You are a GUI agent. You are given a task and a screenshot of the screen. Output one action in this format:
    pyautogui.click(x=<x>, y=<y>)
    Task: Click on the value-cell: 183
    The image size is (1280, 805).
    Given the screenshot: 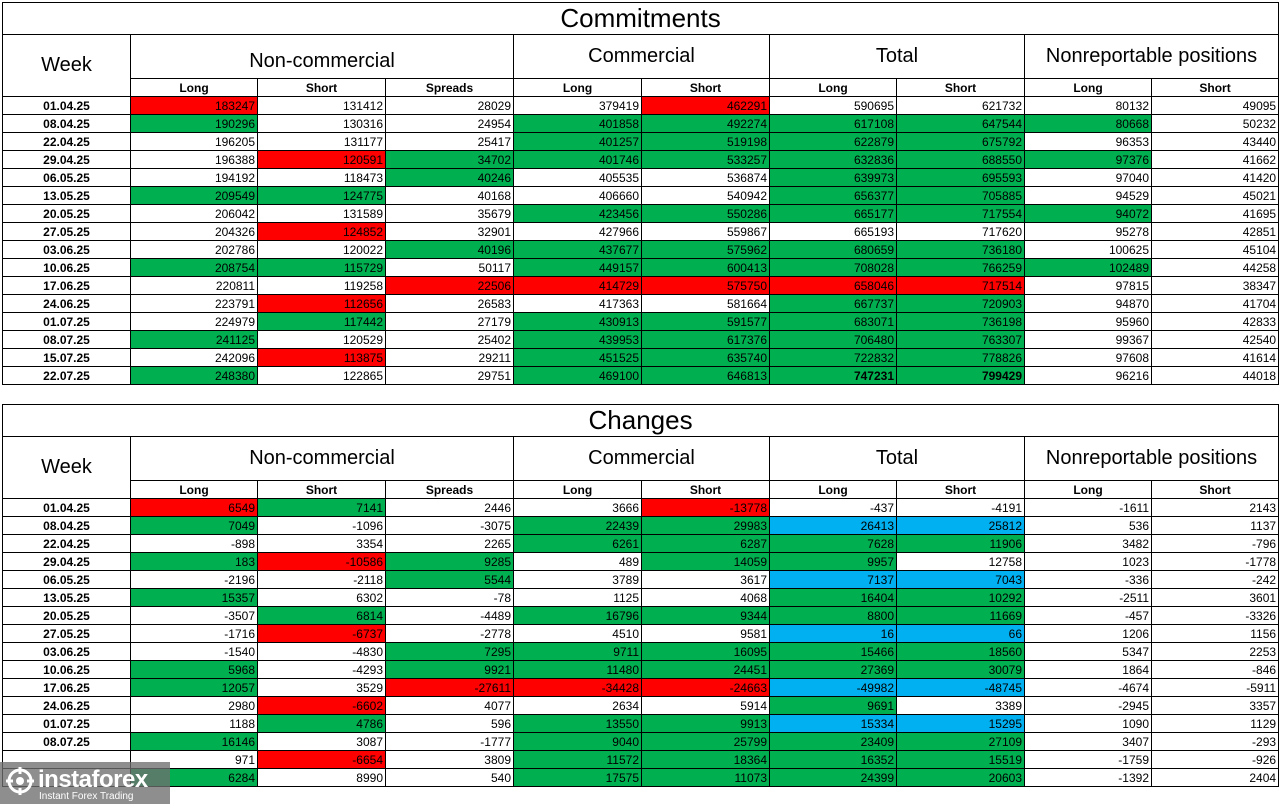 What is the action you would take?
    pyautogui.click(x=194, y=561)
    